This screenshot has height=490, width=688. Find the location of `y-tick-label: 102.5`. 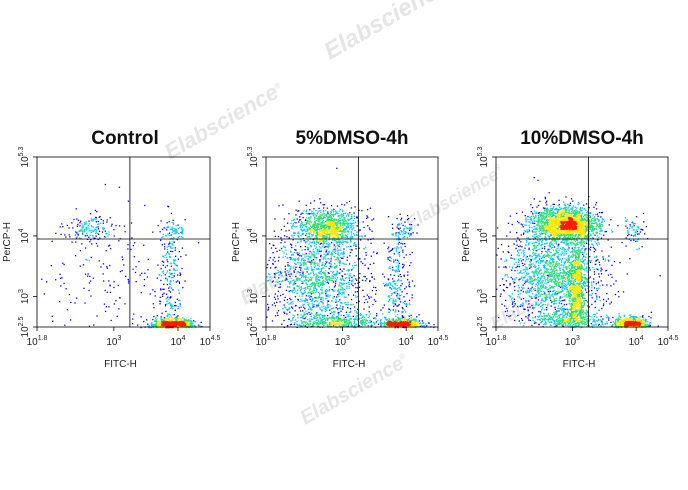

y-tick-label: 102.5 is located at coordinates (253, 326).